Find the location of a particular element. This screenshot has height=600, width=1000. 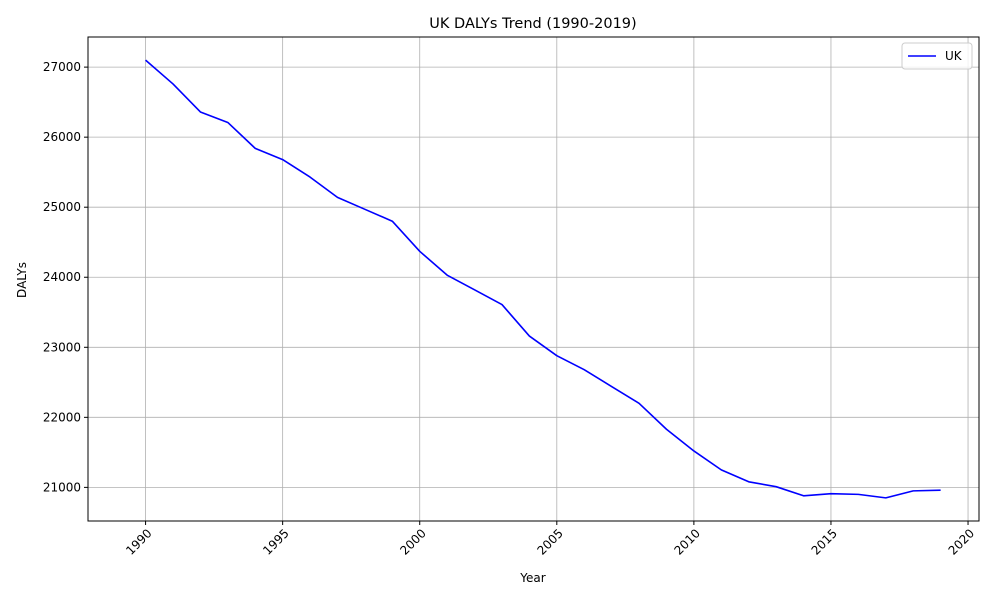

y-axis-title: DALYs is located at coordinates (22, 280).